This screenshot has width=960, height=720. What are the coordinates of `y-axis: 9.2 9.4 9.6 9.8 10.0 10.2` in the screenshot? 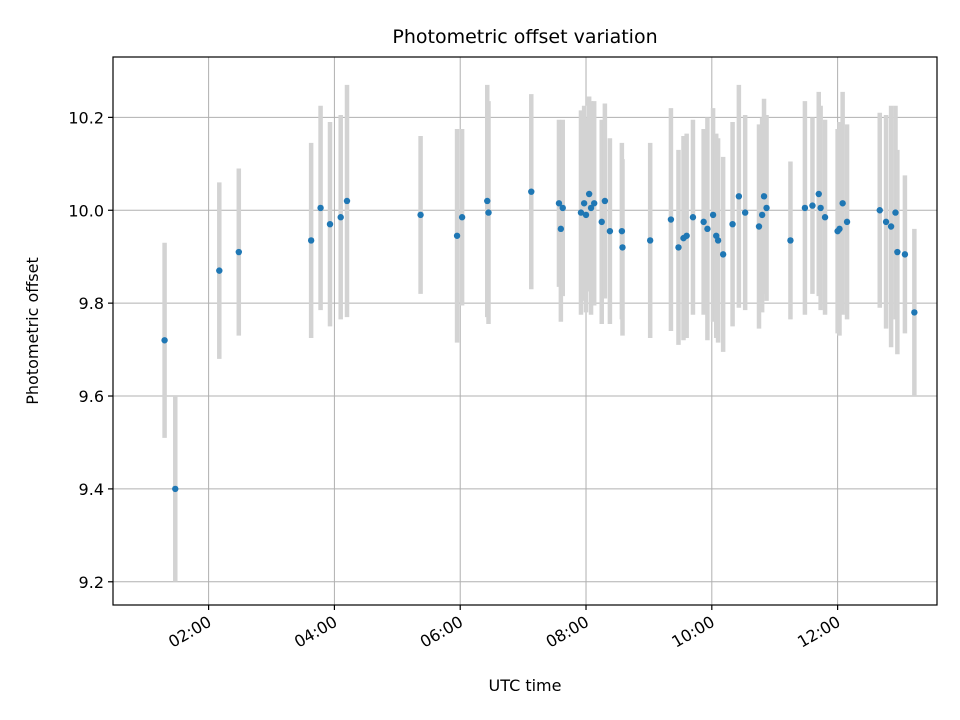 It's located at (90, 350).